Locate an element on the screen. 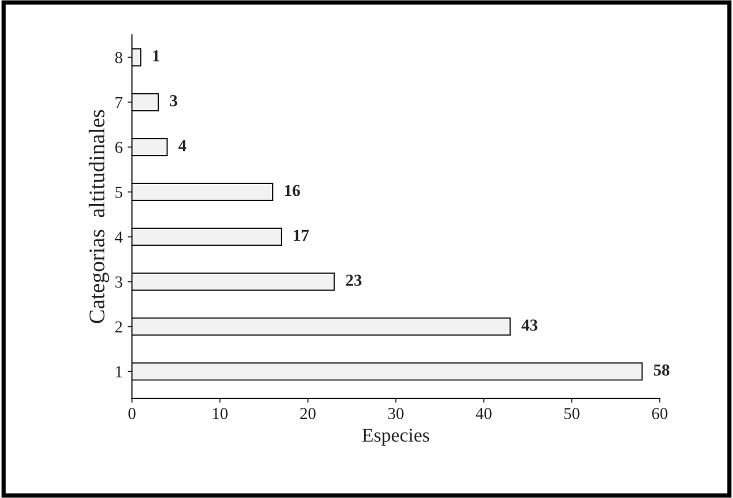  y-tick-label: 5 is located at coordinates (119, 192).